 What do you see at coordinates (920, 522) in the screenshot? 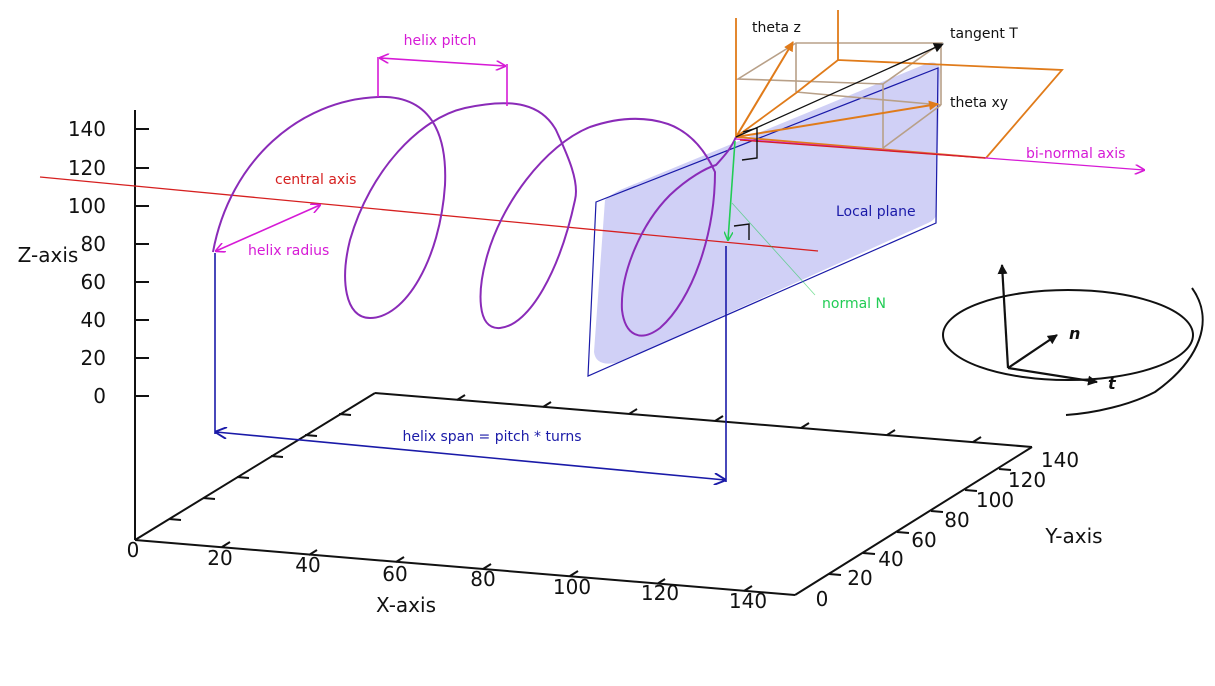
I see `y-axis-ticks` at bounding box center [920, 522].